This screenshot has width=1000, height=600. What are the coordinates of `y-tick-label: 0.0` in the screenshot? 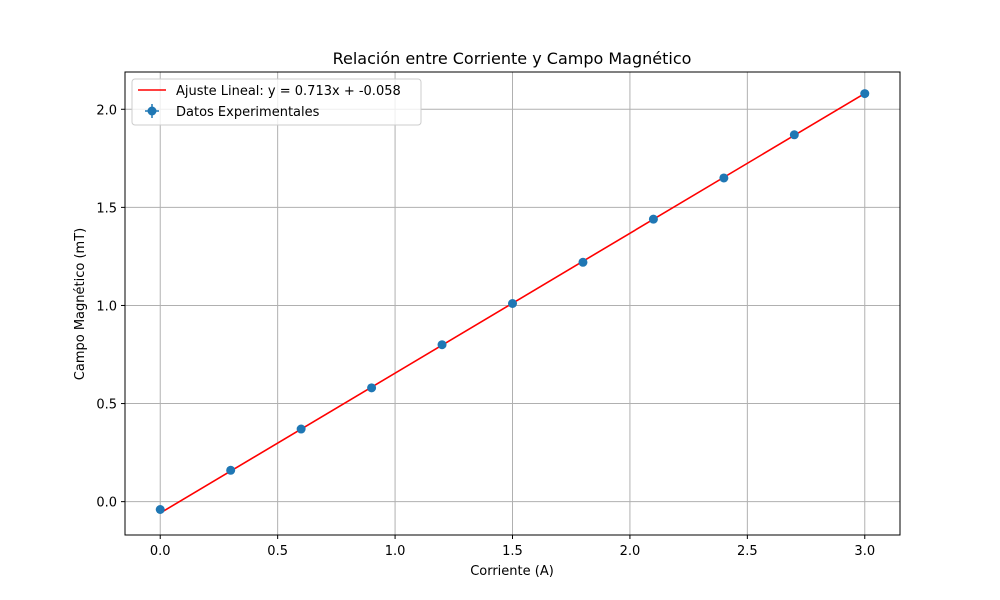 It's located at (106, 503).